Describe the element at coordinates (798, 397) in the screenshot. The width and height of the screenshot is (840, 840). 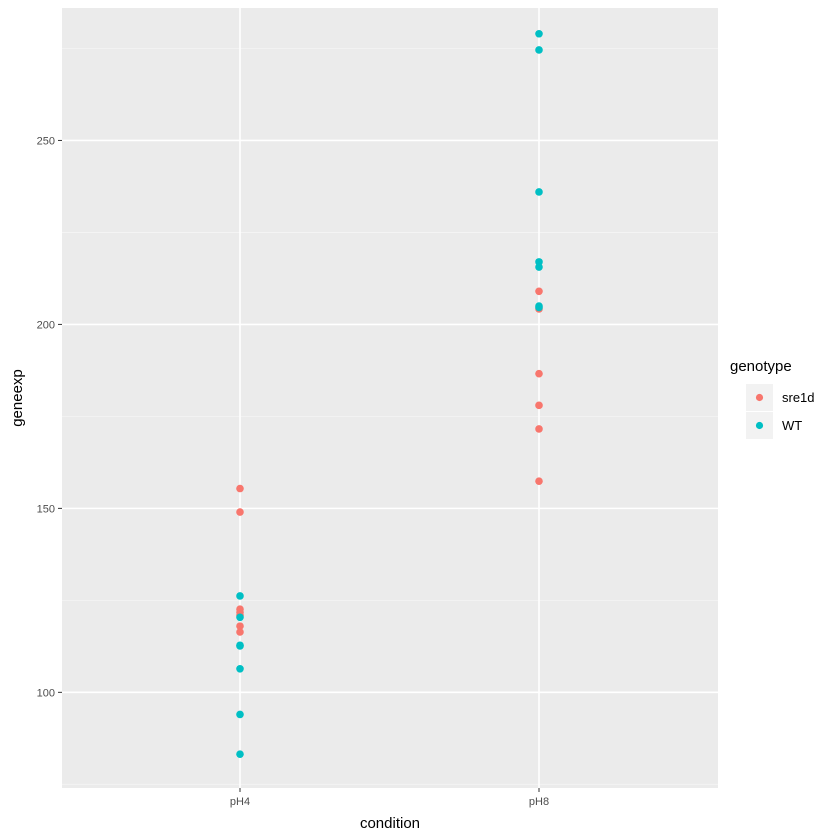
I see `legend-label-sre1d: sre1d` at that location.